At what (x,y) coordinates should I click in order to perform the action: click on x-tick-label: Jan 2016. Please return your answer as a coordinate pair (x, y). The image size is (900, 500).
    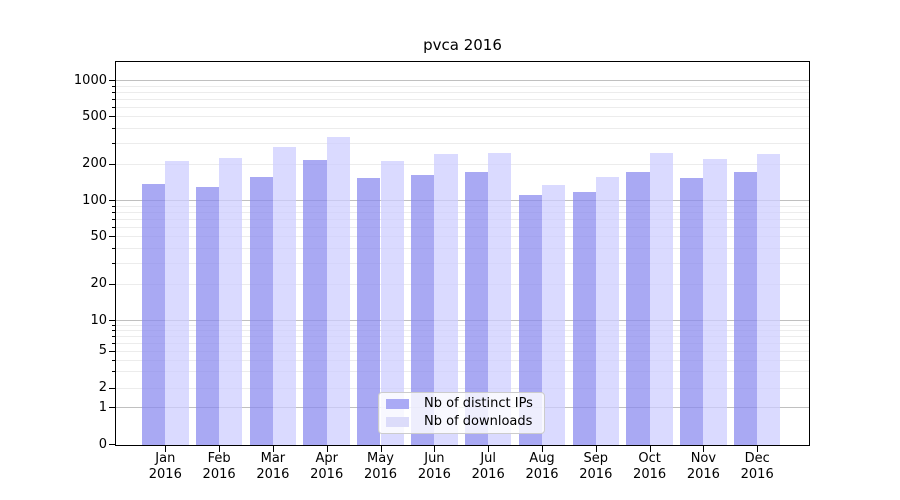
    Looking at the image, I should click on (165, 466).